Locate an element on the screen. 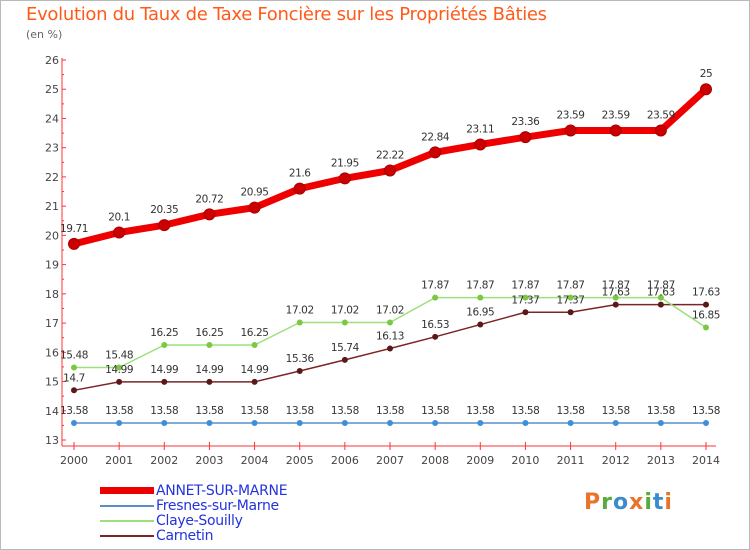 The width and height of the screenshot is (750, 550). data-label-2: 17.02 is located at coordinates (300, 310).